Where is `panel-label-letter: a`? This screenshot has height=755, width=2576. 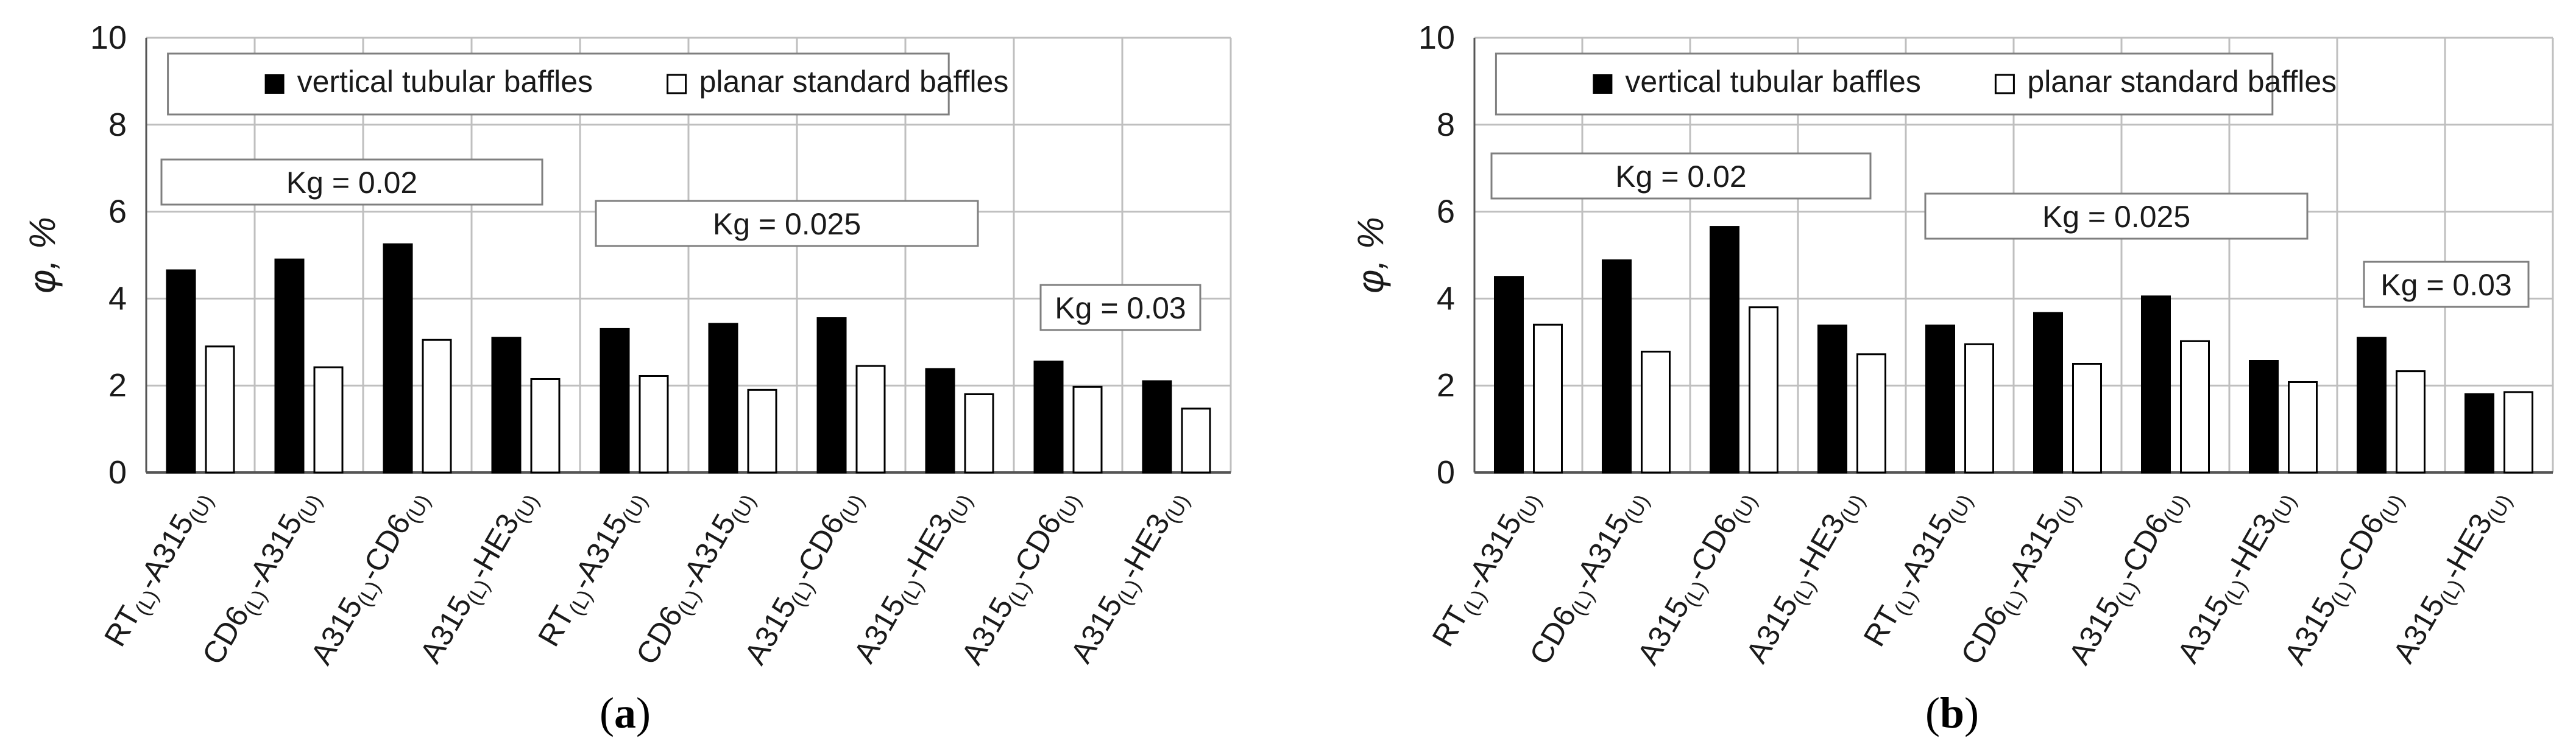 panel-label-letter: a is located at coordinates (625, 713).